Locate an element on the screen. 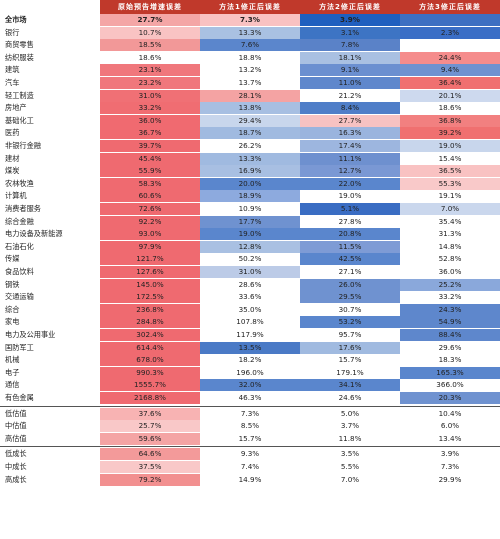 This screenshot has height=539, width=500. cell-value: 179.1% is located at coordinates (350, 372).